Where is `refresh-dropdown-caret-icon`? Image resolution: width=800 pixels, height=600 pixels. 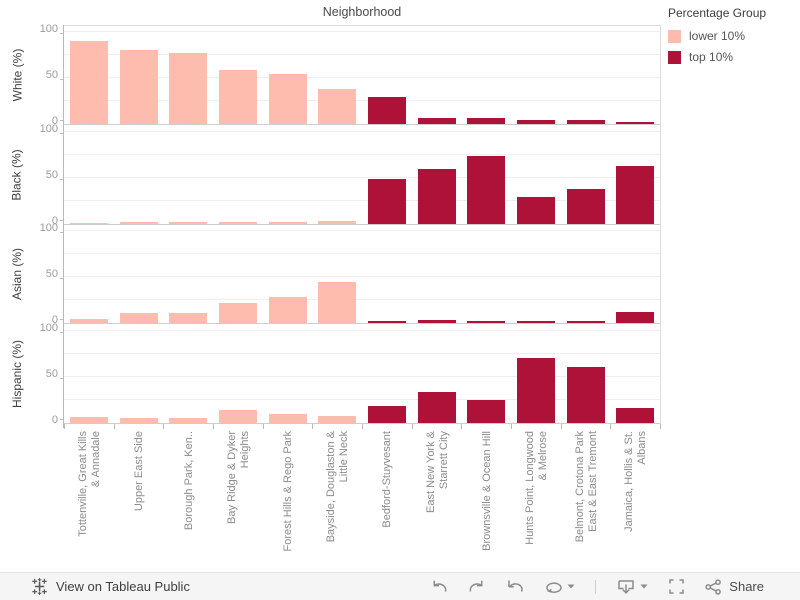 refresh-dropdown-caret-icon is located at coordinates (571, 586).